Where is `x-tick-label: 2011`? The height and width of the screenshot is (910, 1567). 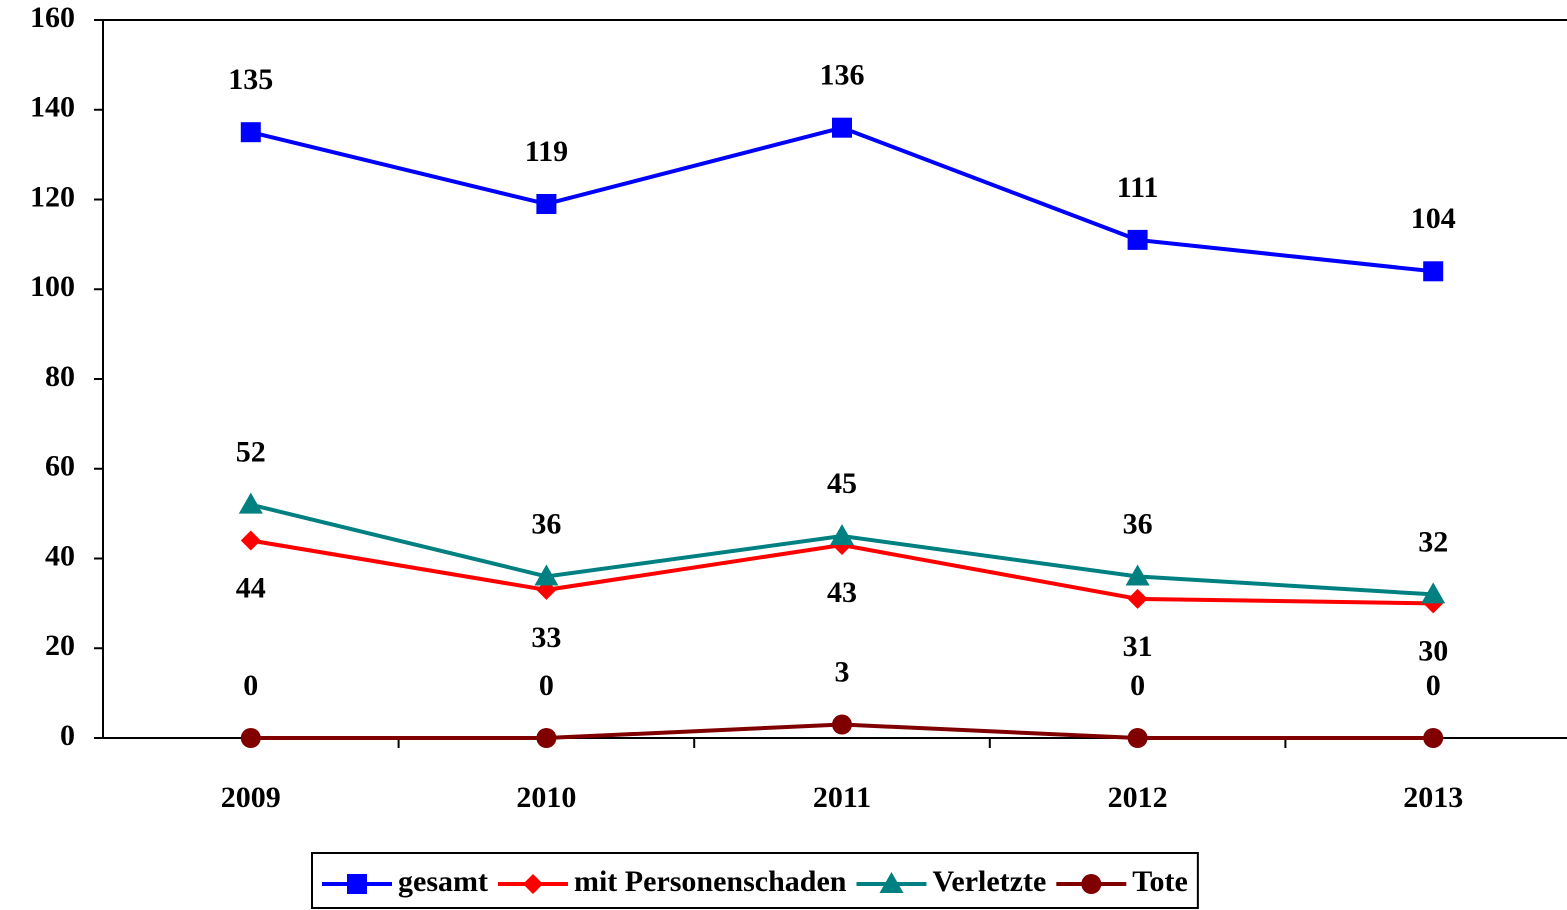
x-tick-label: 2011 is located at coordinates (842, 797).